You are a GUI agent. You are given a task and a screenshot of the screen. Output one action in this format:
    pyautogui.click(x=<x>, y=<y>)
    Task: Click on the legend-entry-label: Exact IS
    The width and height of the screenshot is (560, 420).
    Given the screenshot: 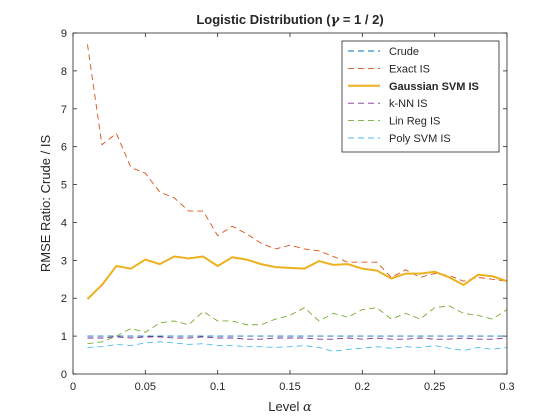 What is the action you would take?
    pyautogui.click(x=409, y=69)
    